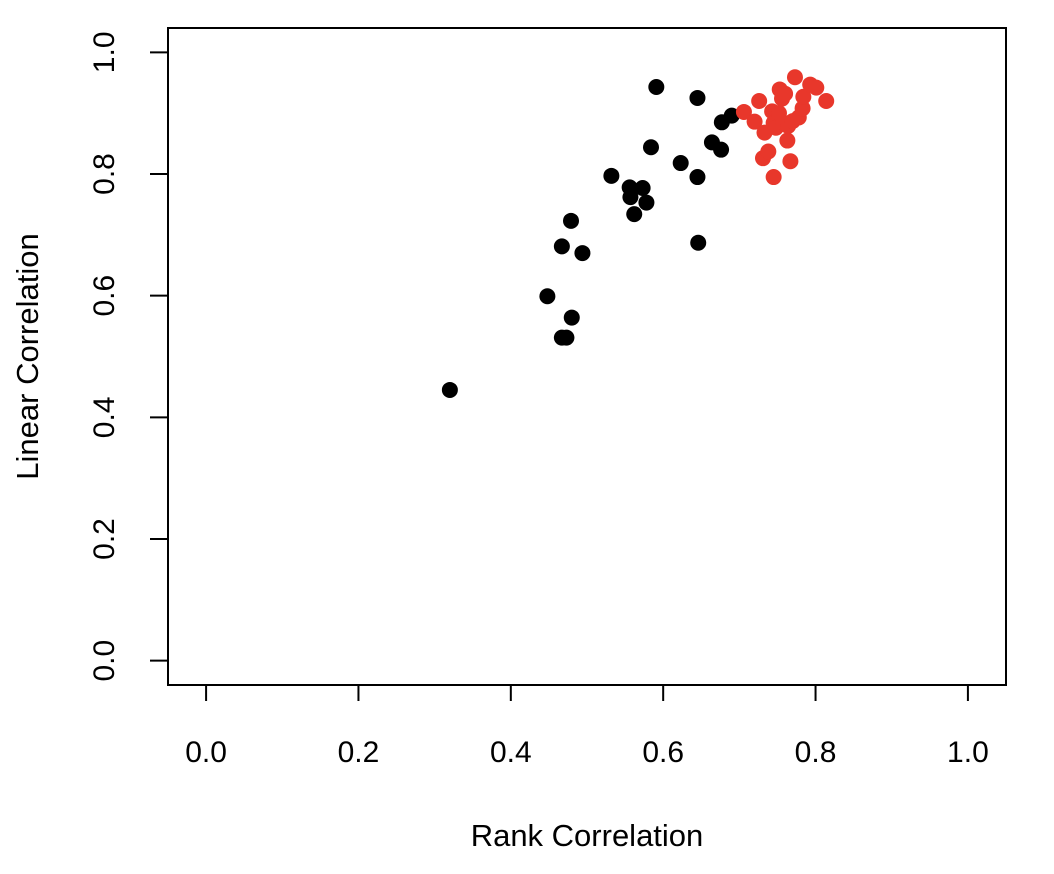  What do you see at coordinates (206, 752) in the screenshot?
I see `x-tick-label: 0.0` at bounding box center [206, 752].